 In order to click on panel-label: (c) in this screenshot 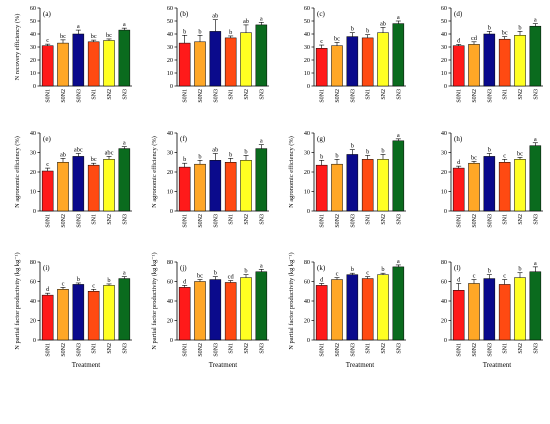, I will do `click(321, 14)`.